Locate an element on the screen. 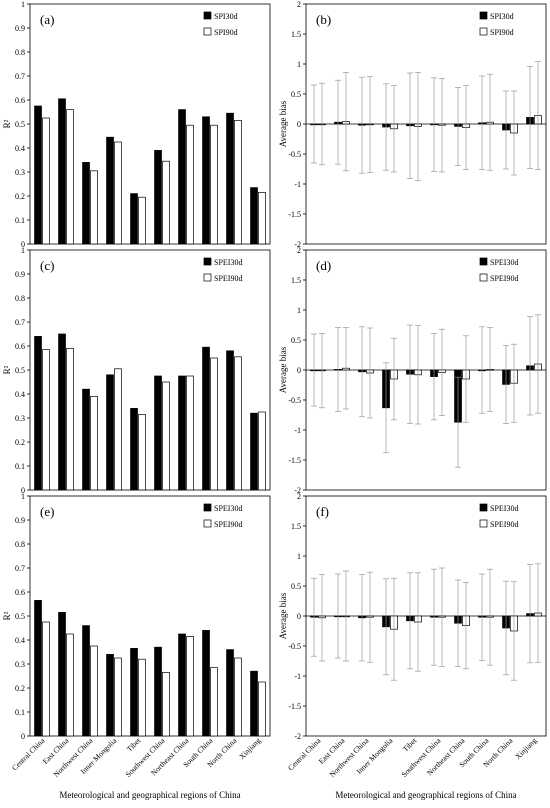  panel-label: (a) is located at coordinates (47, 19).